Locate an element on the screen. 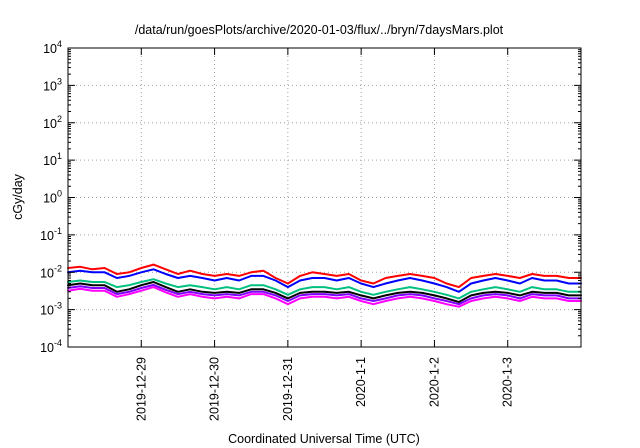 The width and height of the screenshot is (640, 448). x-tick-label: 2020-1-1 is located at coordinates (361, 382).